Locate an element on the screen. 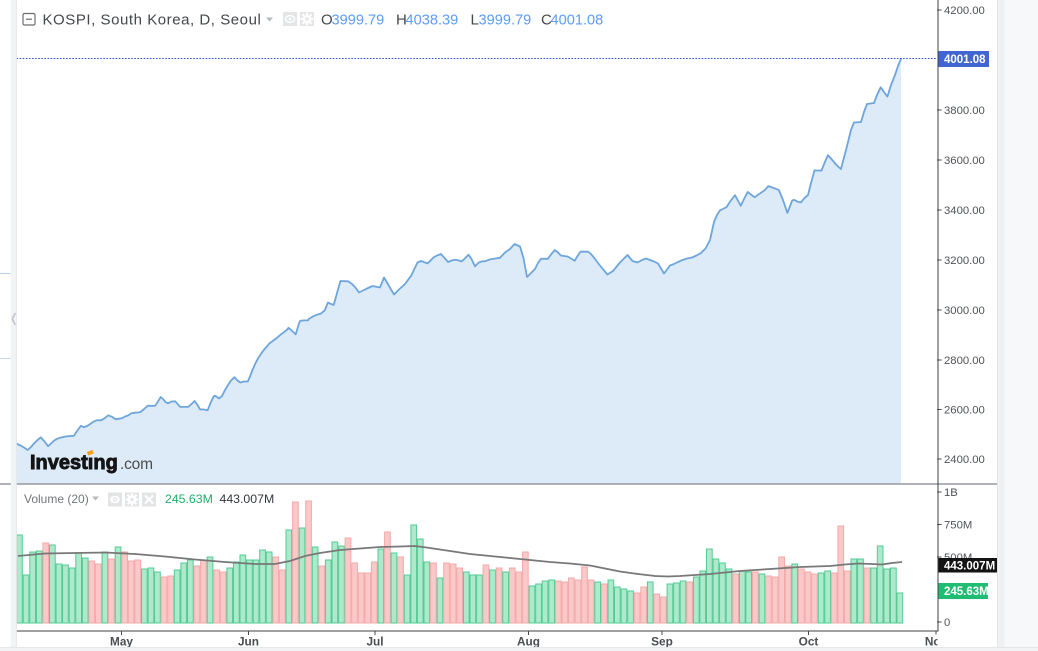 The height and width of the screenshot is (651, 1038). svg-text: 3400.00 is located at coordinates (964, 211).